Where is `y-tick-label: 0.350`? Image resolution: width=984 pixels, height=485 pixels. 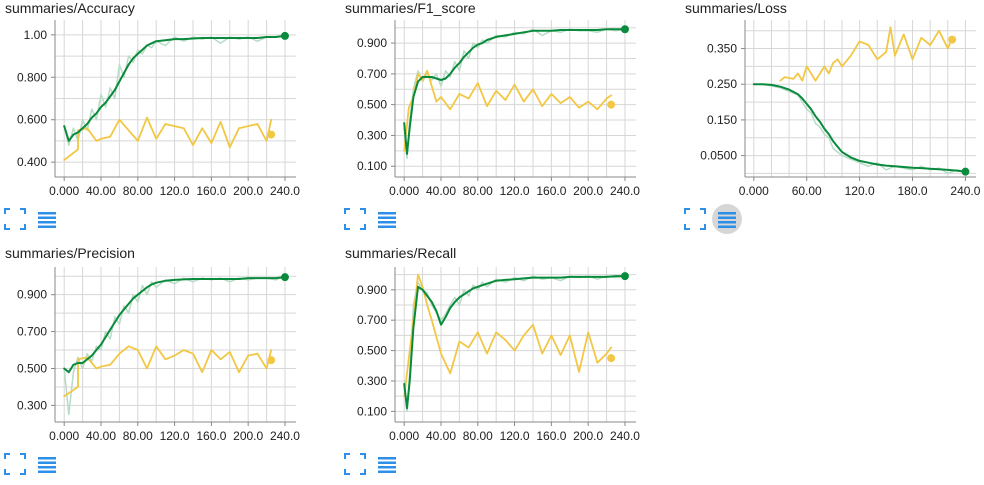 y-tick-label: 0.350 is located at coordinates (722, 49).